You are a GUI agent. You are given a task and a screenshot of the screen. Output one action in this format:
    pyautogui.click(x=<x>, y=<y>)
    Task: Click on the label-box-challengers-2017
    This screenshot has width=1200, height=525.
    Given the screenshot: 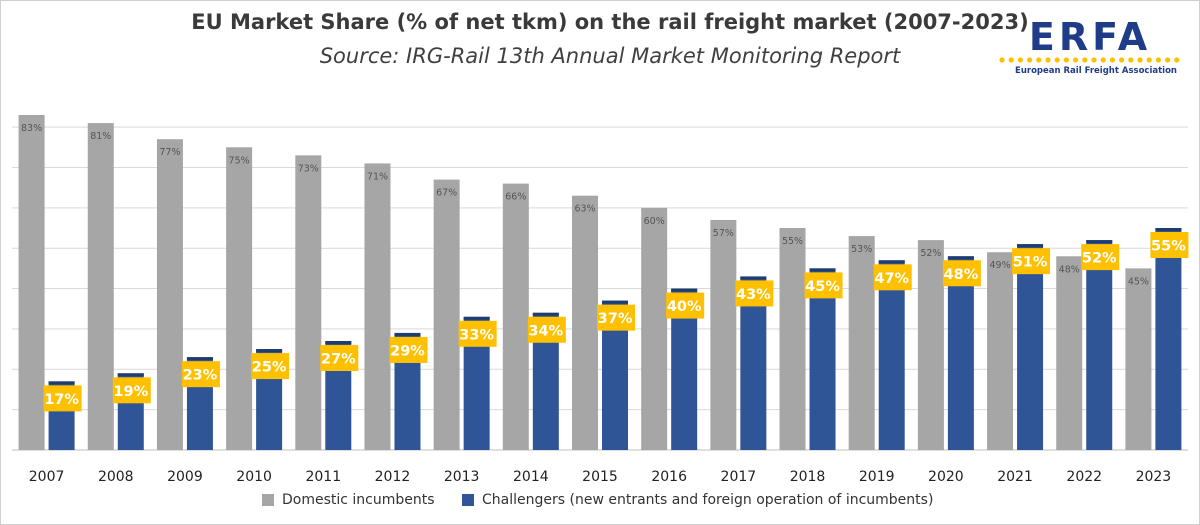 What is the action you would take?
    pyautogui.click(x=754, y=293)
    